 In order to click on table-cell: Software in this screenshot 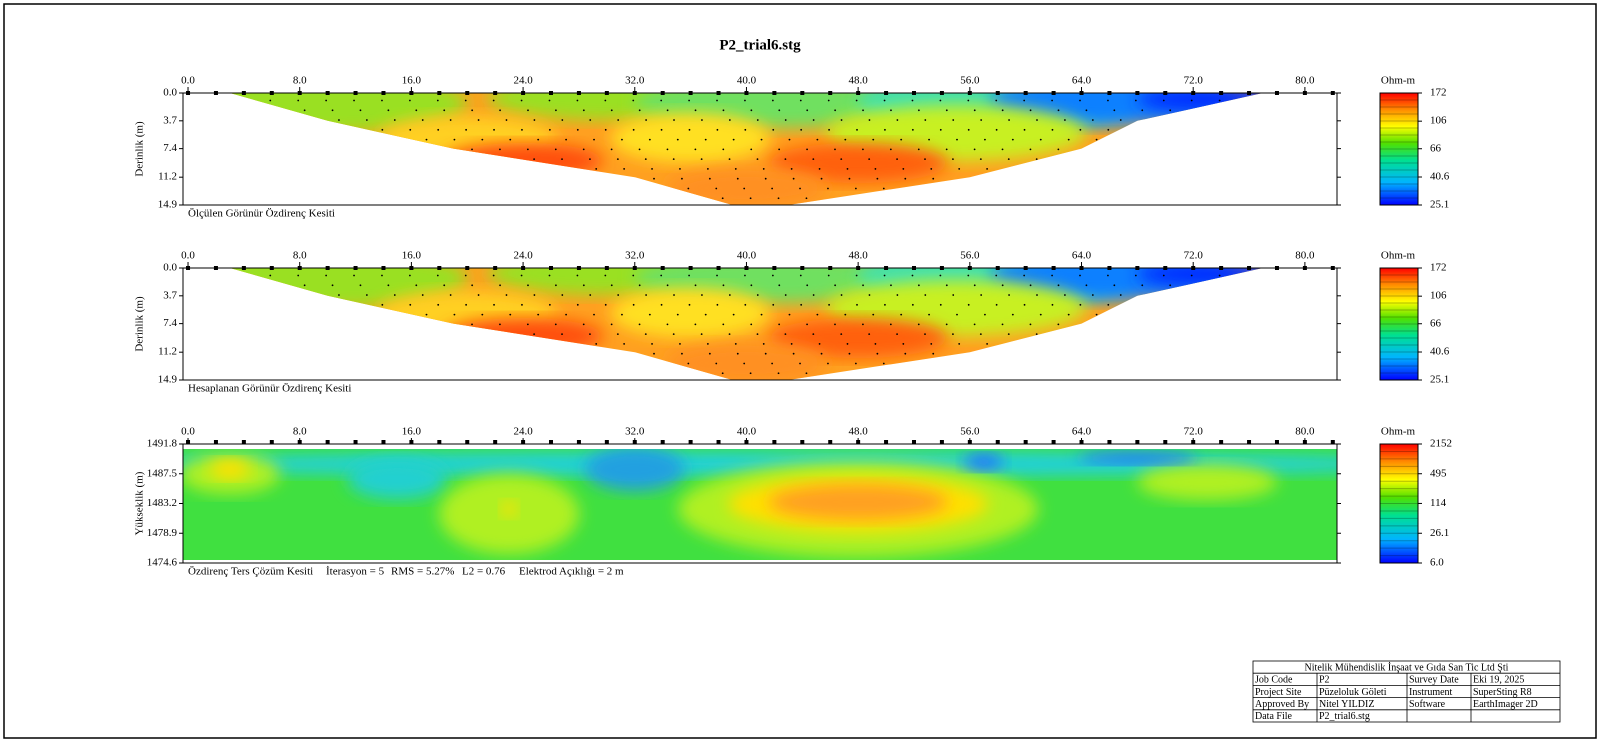, I will do `click(1427, 704)`.